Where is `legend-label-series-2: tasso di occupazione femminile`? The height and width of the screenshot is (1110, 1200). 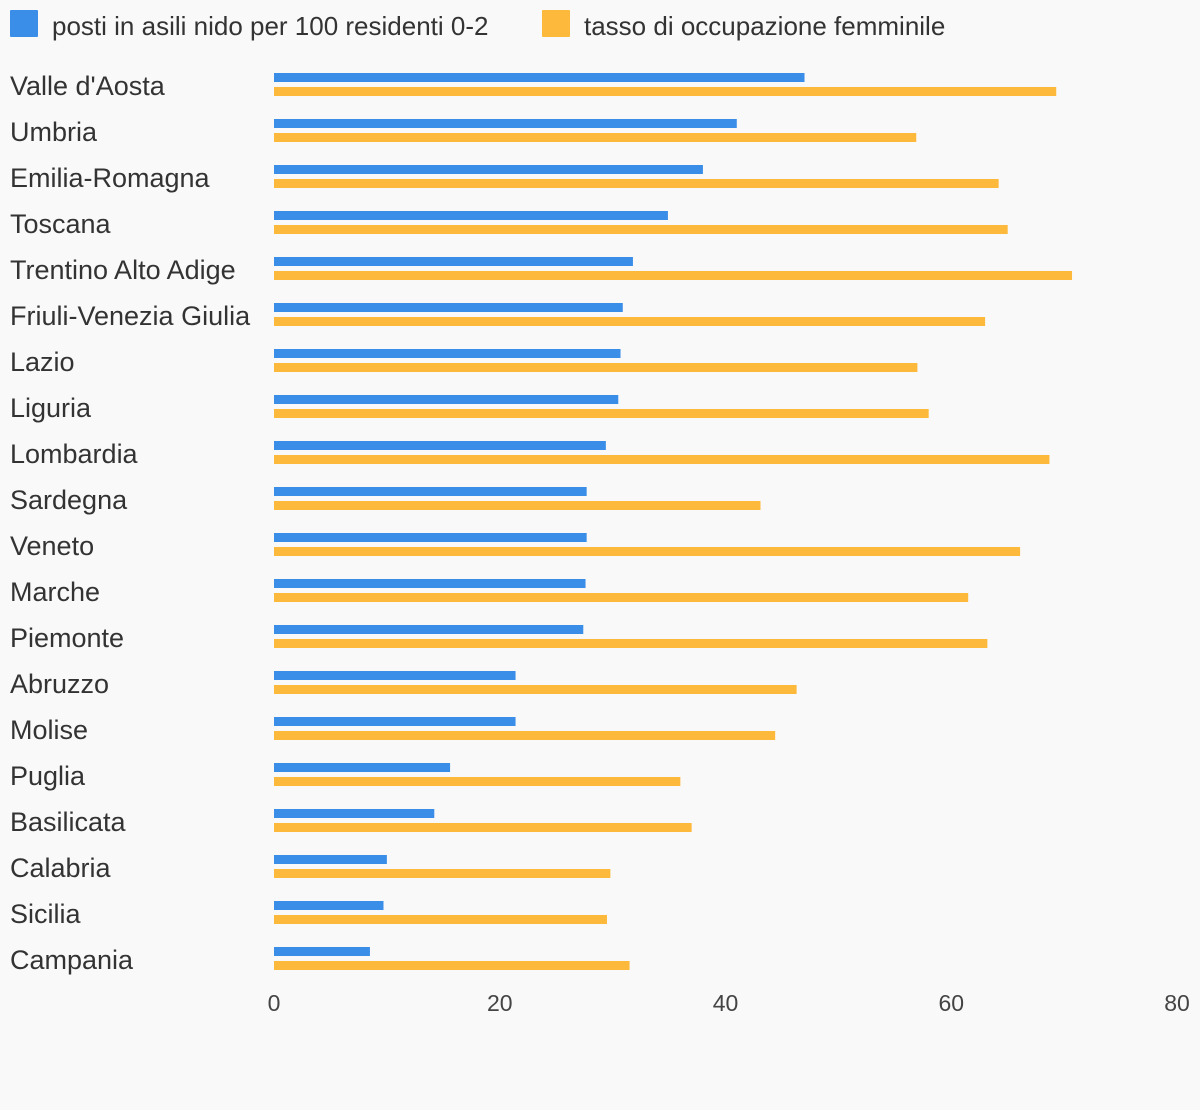
legend-label-series-2: tasso di occupazione femminile is located at coordinates (764, 26).